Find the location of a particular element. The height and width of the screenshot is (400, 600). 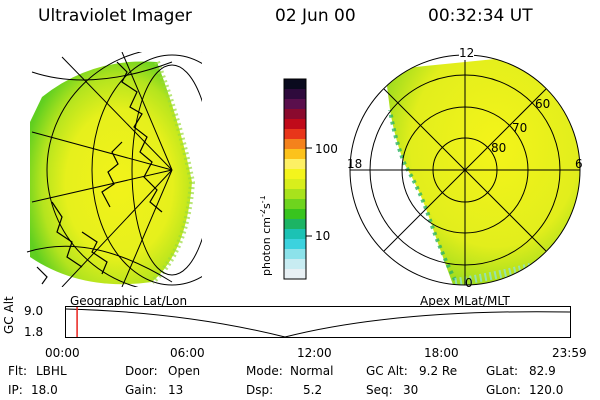

colorbar: photon cm-2s-1 is located at coordinates (286, 179).